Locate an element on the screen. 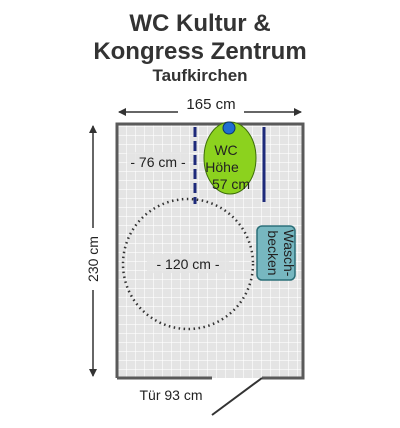 The height and width of the screenshot is (428, 400). sink-label-2: becken is located at coordinates (273, 252).